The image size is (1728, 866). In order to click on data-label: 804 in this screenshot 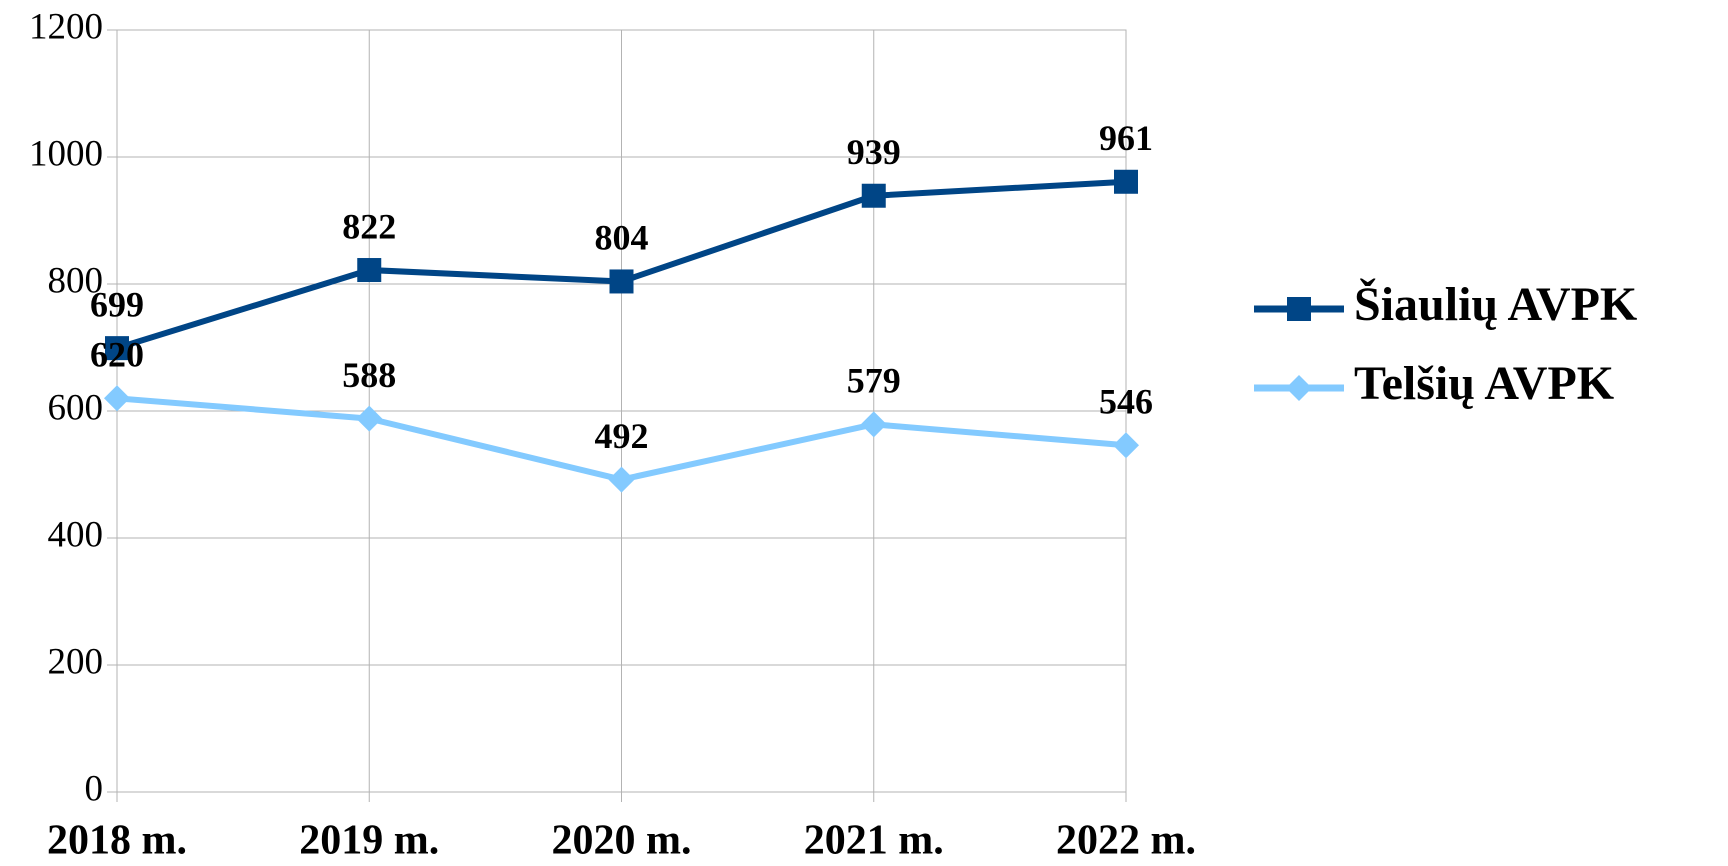, I will do `click(622, 238)`.